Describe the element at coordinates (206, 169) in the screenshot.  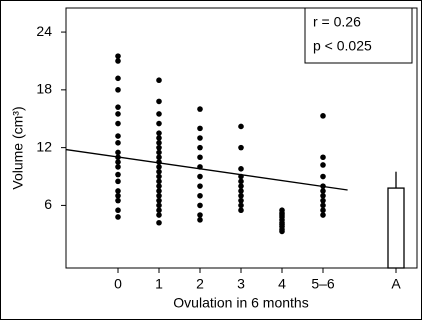
I see `trend-line` at that location.